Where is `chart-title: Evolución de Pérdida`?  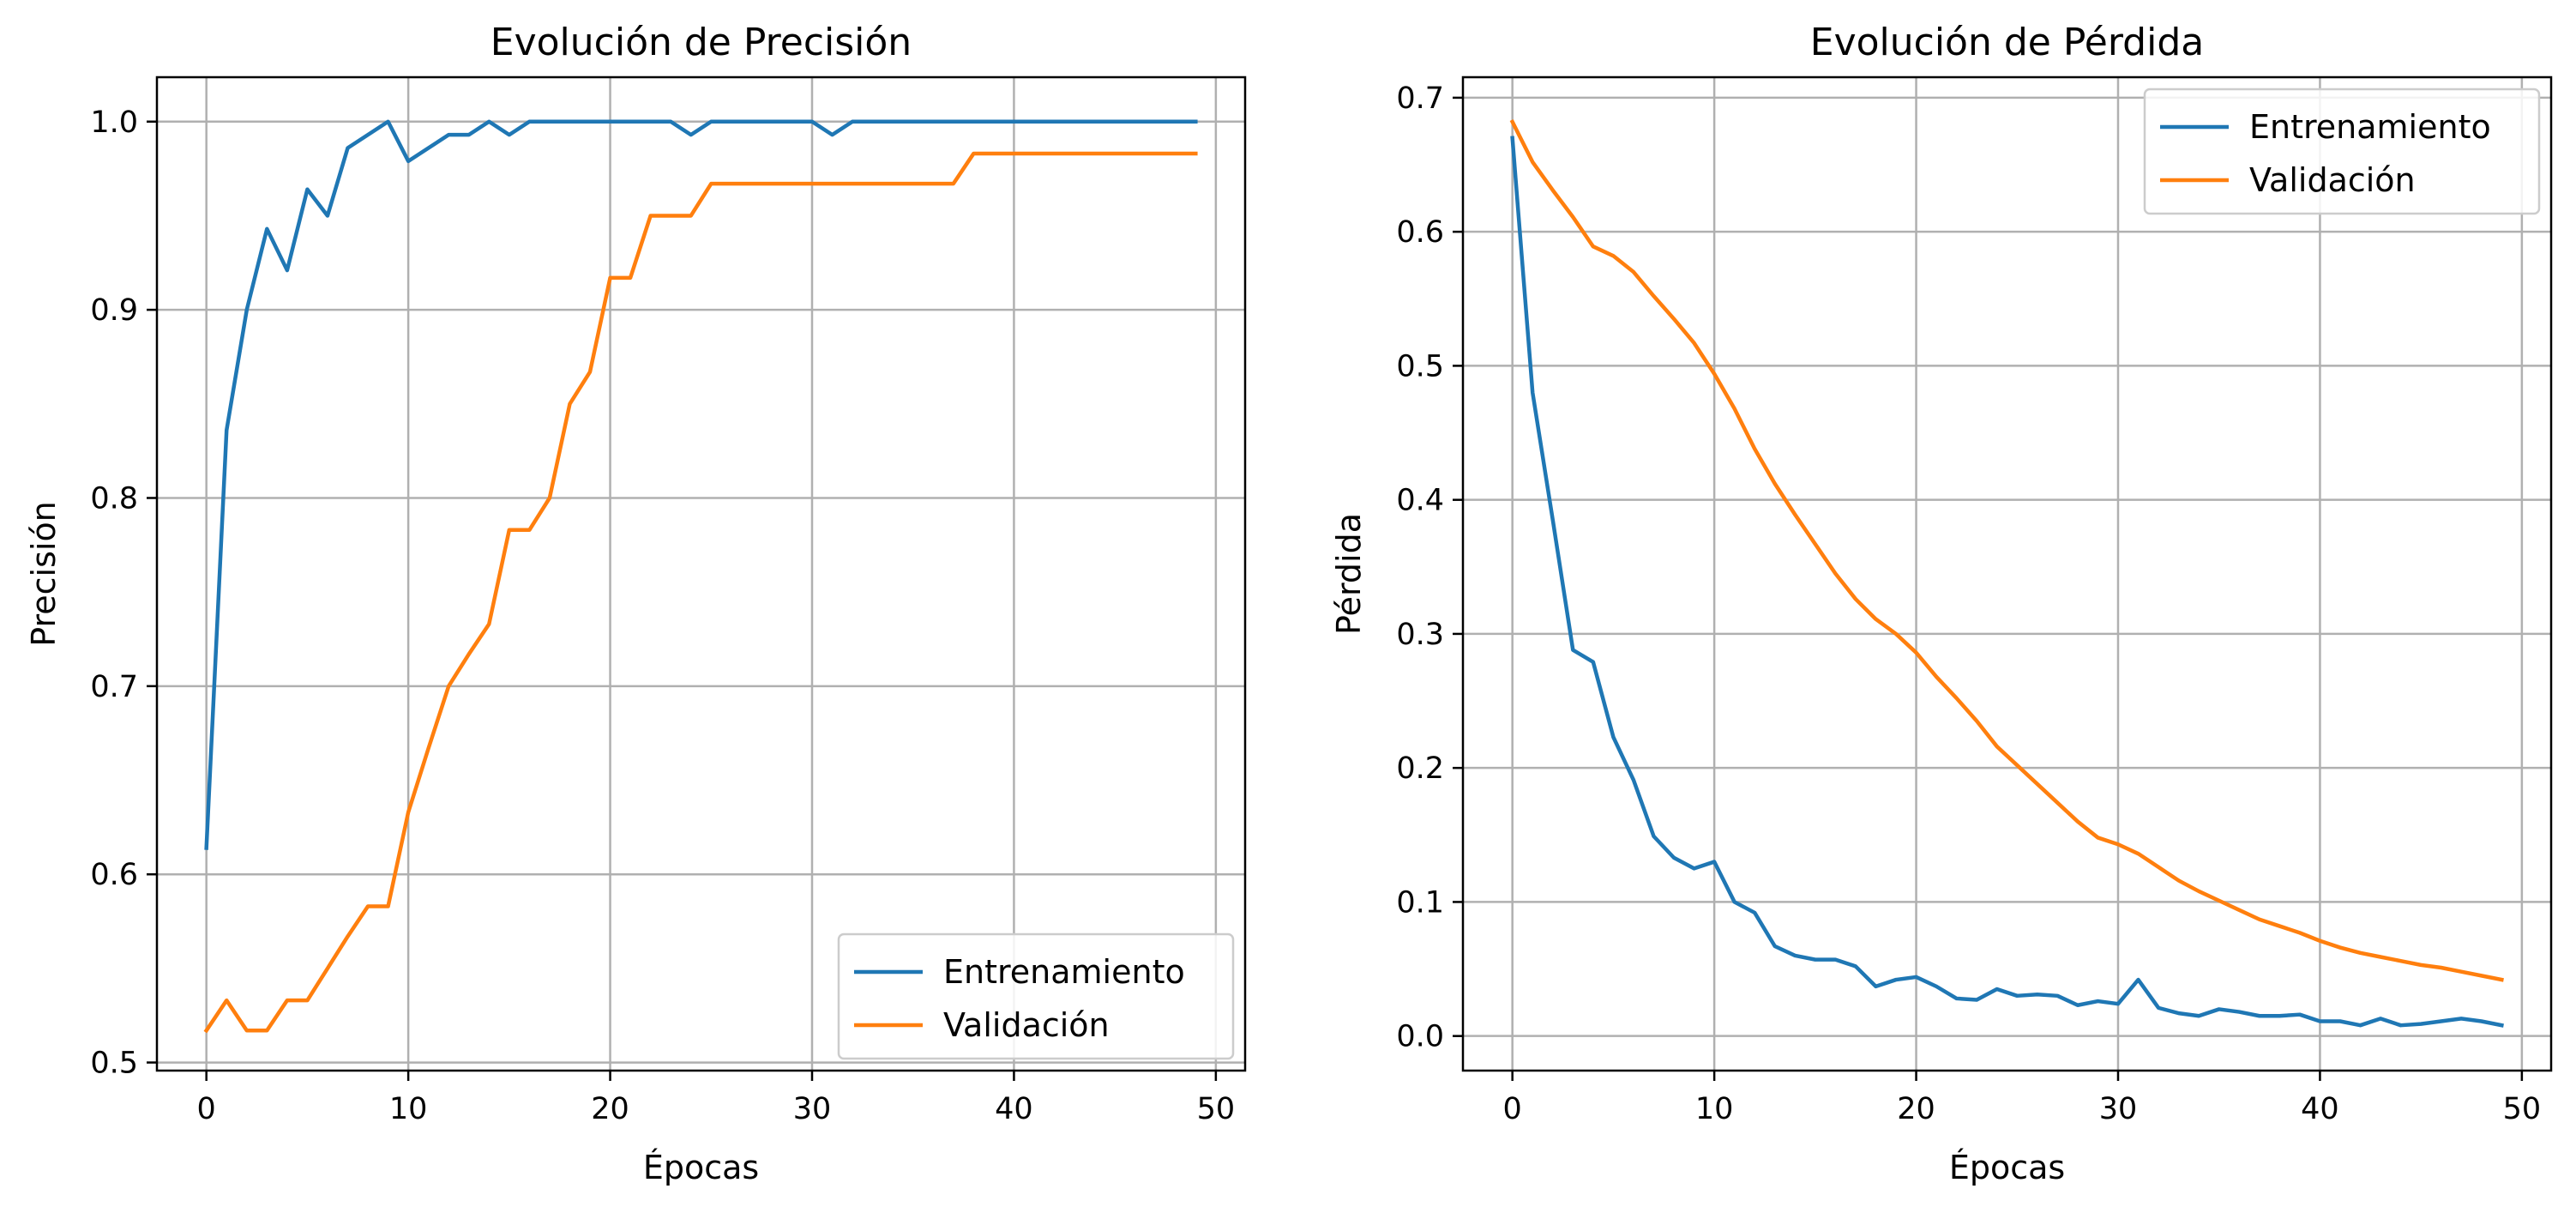 chart-title: Evolución de Pérdida is located at coordinates (2007, 43).